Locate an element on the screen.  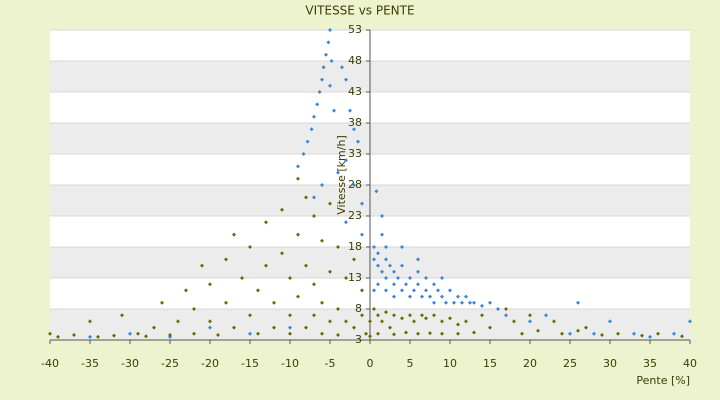
chart-title: VITESSE vs PENTE is located at coordinates (359, 11).